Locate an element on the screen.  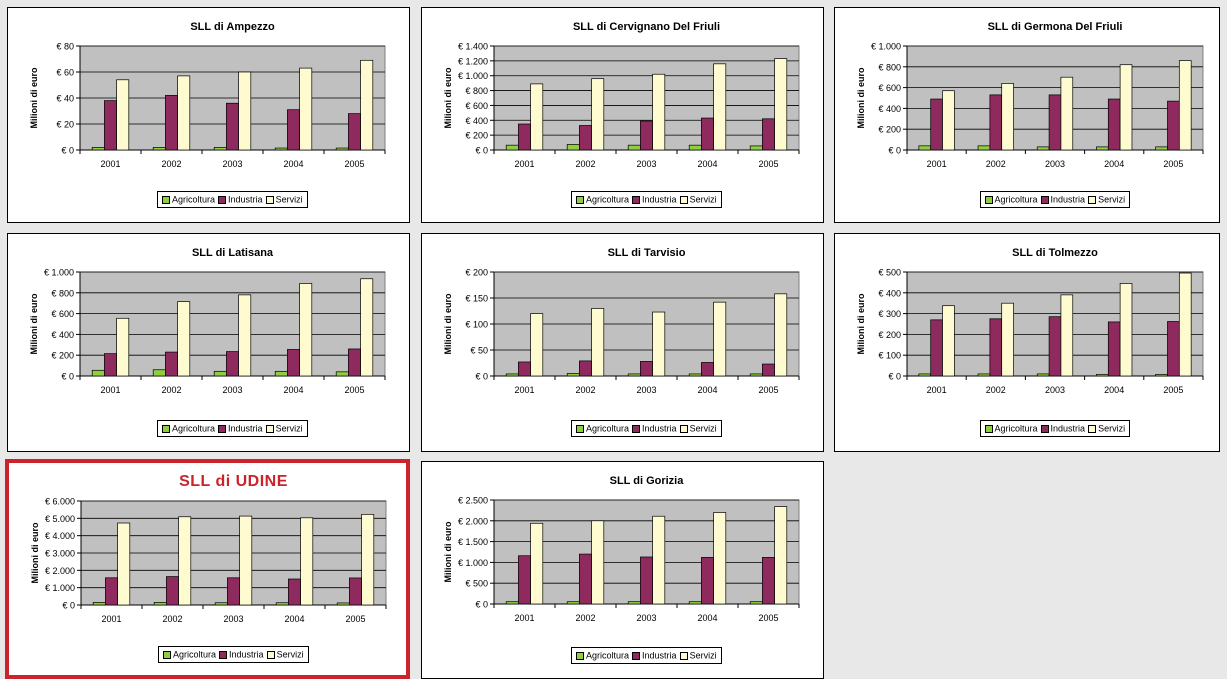
bar-servizi-2005 is located at coordinates (781, 555).